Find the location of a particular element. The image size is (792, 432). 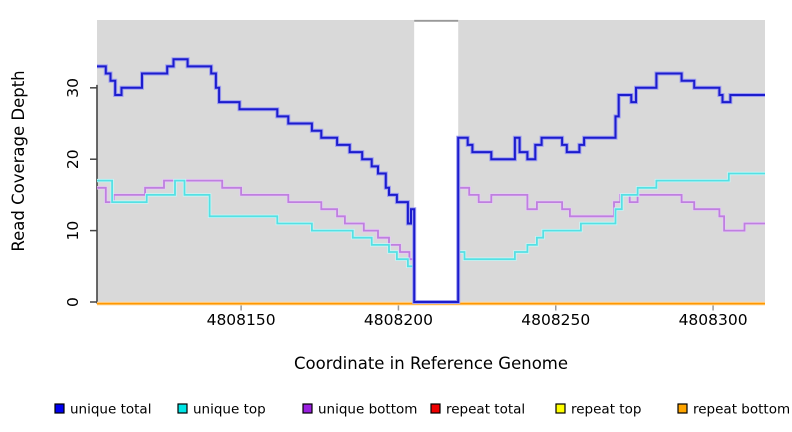

x-axis-title: Coordinate in Reference Genome is located at coordinates (431, 363).